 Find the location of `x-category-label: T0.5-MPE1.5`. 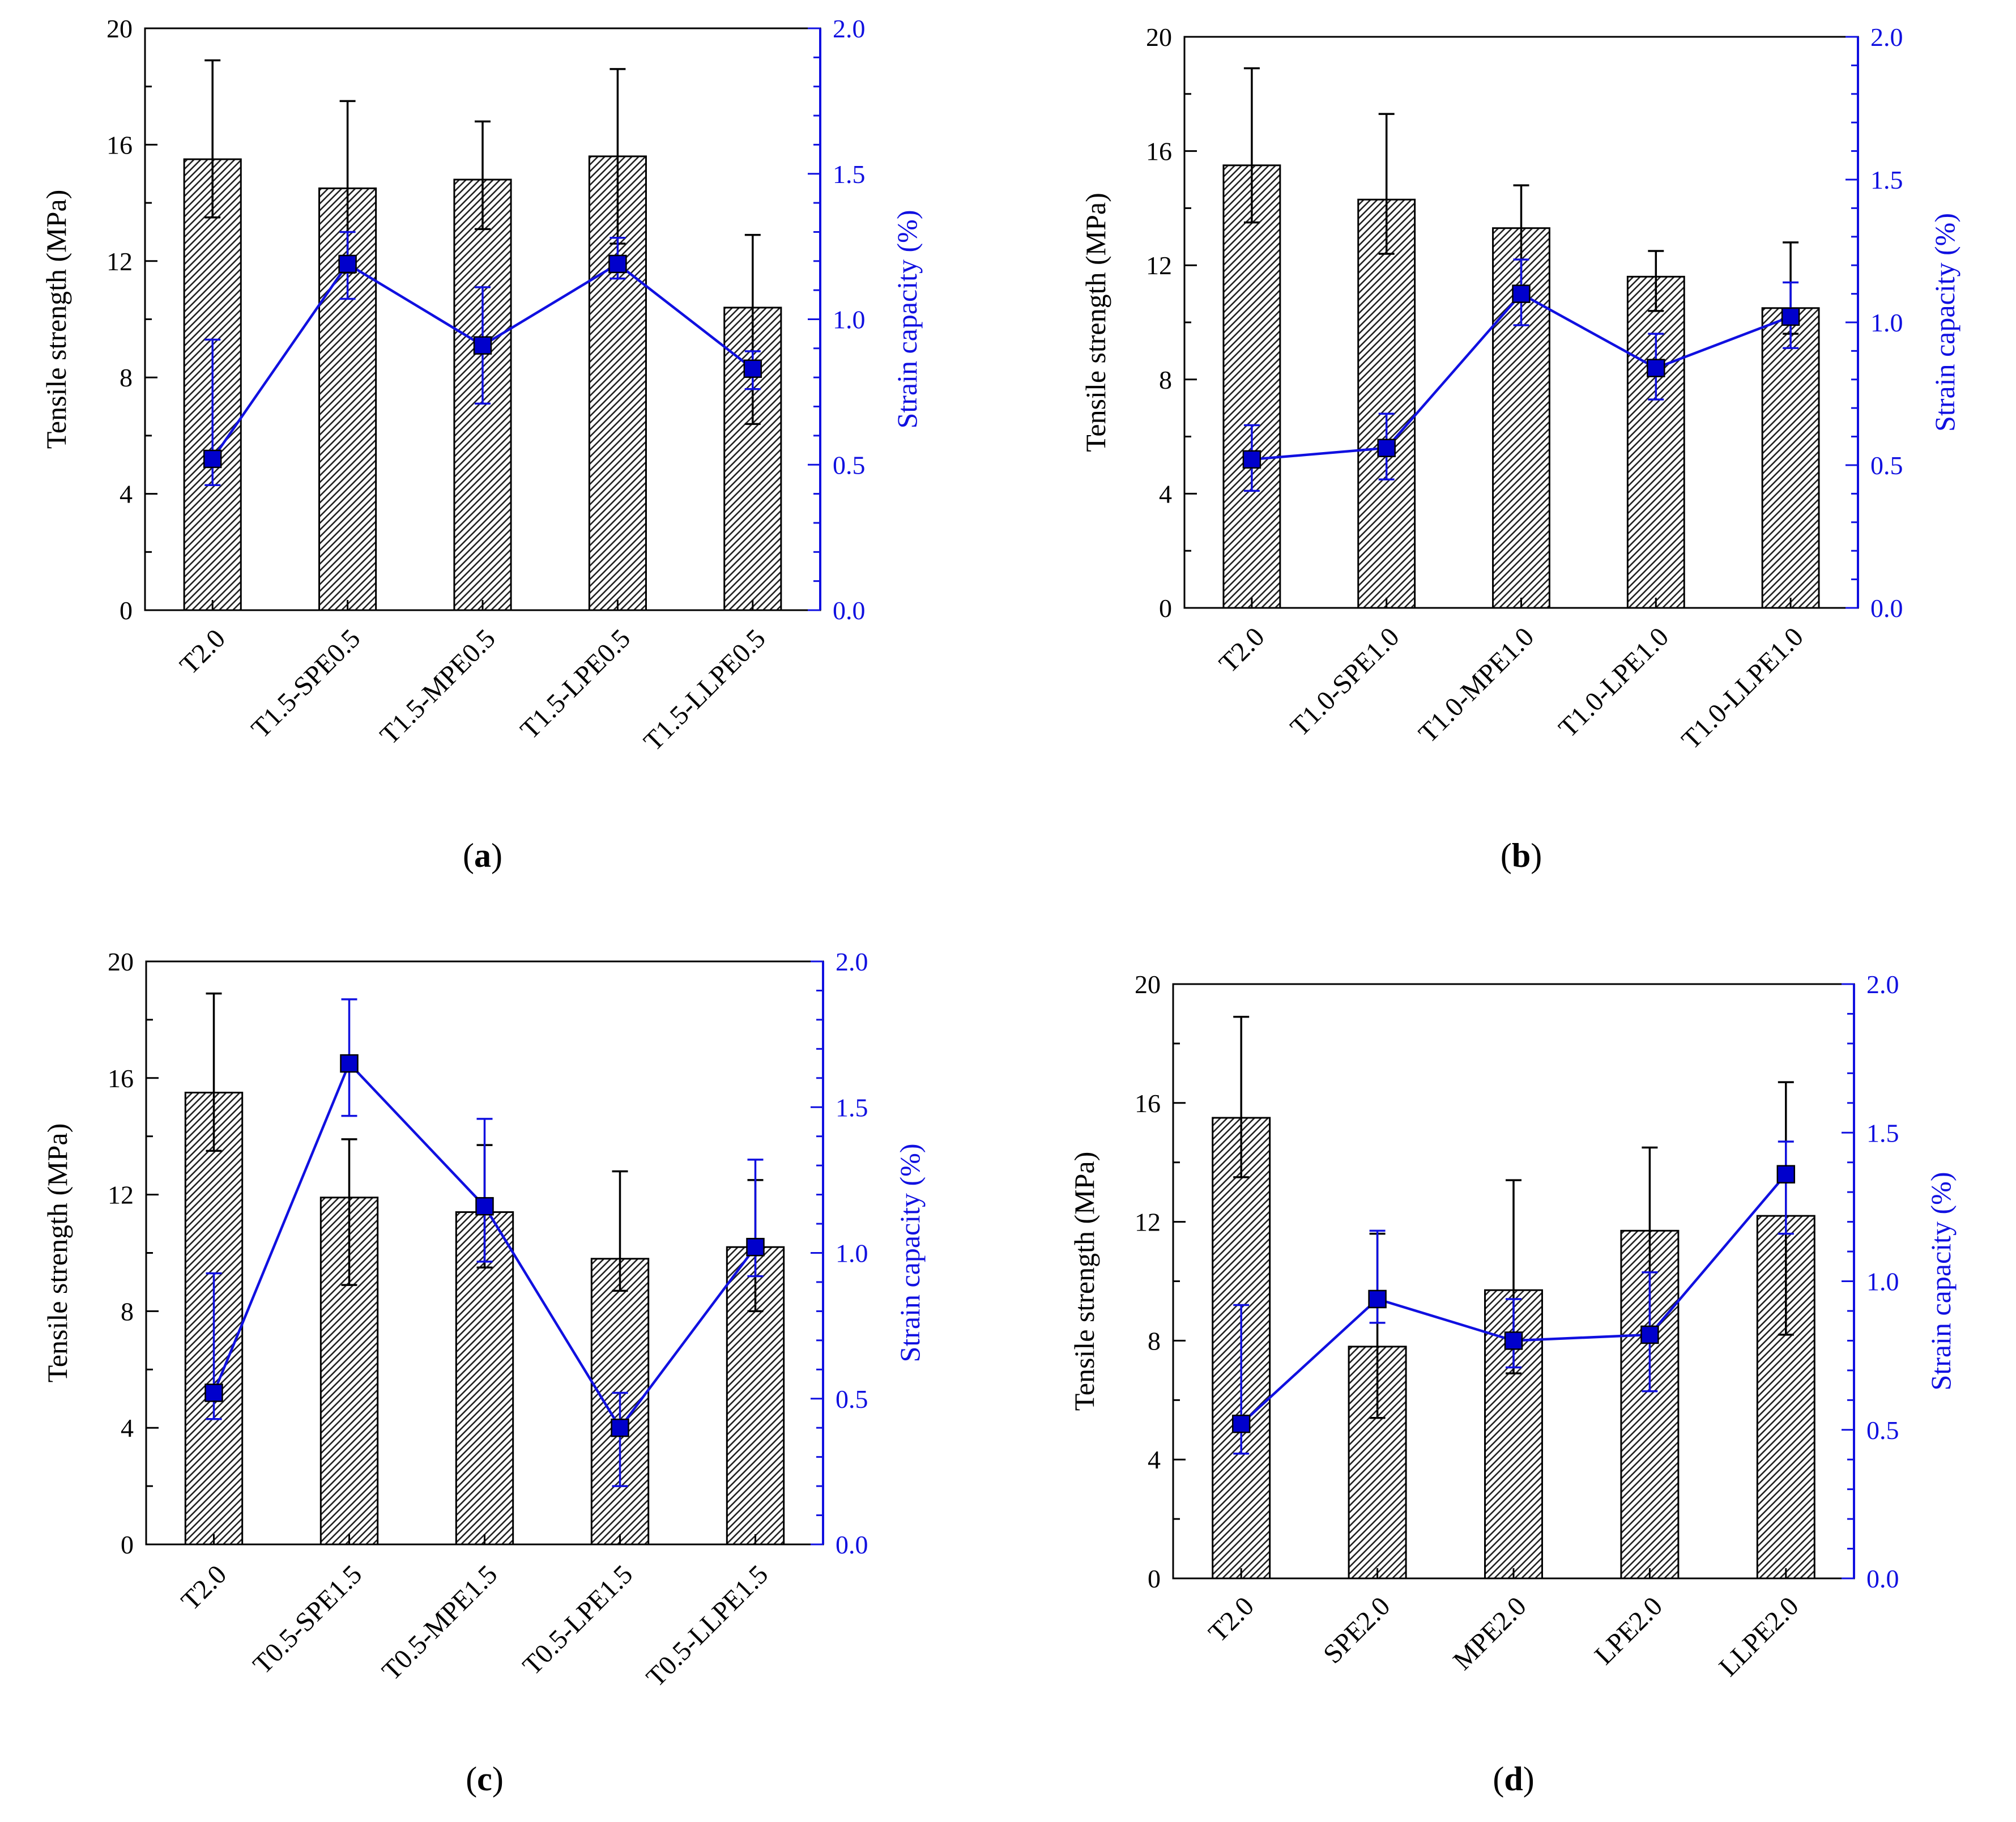

x-category-label: T0.5-MPE1.5 is located at coordinates (439, 1622).